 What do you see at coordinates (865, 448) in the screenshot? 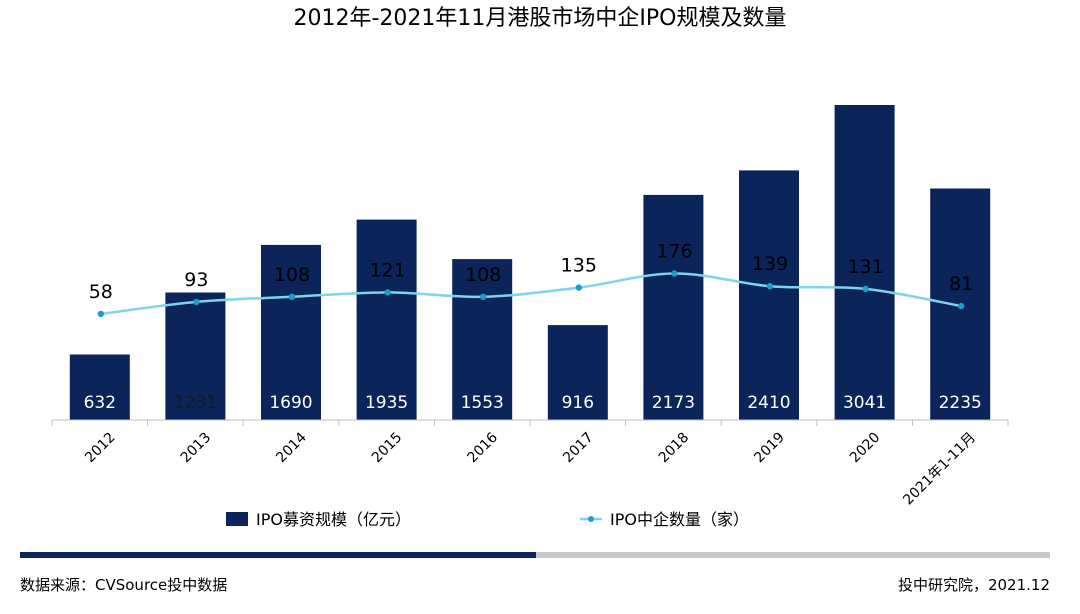
I see `x-tick-label: 2020` at bounding box center [865, 448].